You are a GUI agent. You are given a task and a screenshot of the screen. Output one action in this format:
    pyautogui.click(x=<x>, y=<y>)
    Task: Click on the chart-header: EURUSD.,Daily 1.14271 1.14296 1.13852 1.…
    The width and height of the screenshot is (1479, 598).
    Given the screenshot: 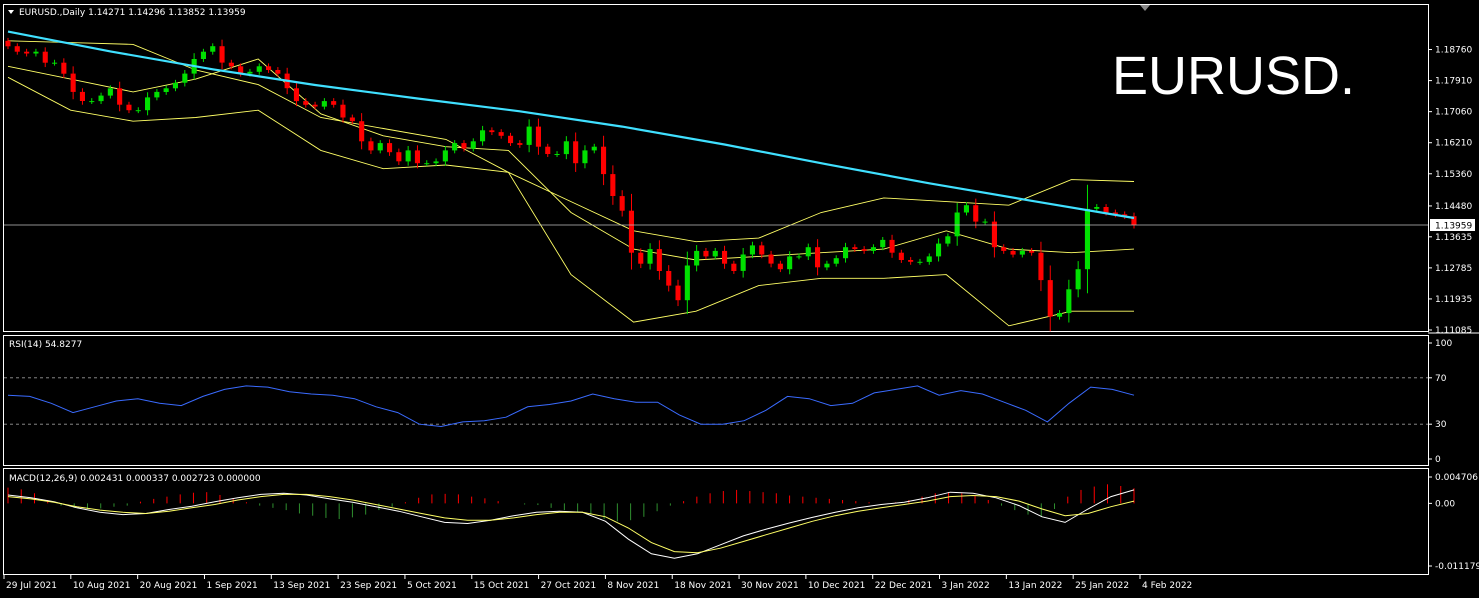 What is the action you would take?
    pyautogui.click(x=127, y=13)
    